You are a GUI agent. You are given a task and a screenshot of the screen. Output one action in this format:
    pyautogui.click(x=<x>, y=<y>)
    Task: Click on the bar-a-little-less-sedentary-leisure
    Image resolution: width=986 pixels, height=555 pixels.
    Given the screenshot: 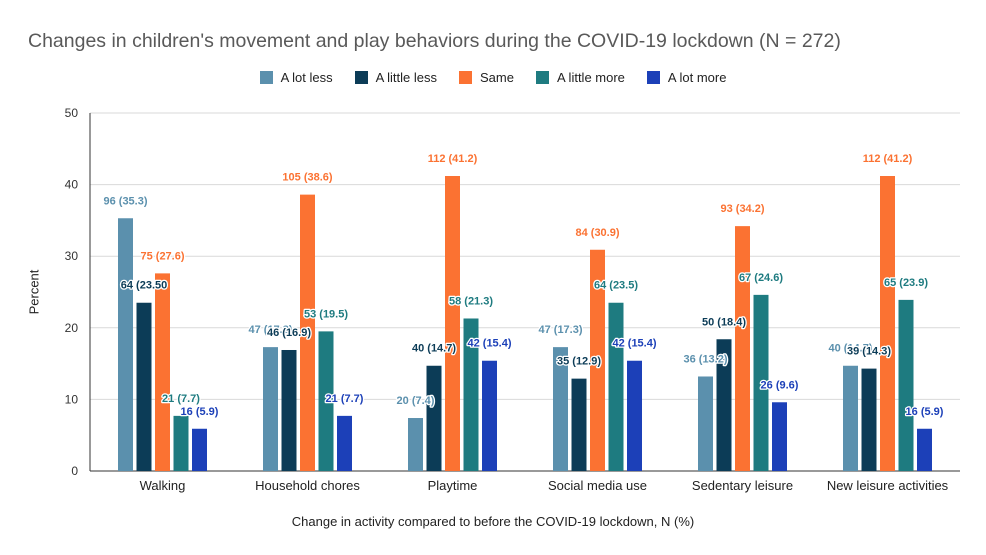 What is the action you would take?
    pyautogui.click(x=724, y=405)
    